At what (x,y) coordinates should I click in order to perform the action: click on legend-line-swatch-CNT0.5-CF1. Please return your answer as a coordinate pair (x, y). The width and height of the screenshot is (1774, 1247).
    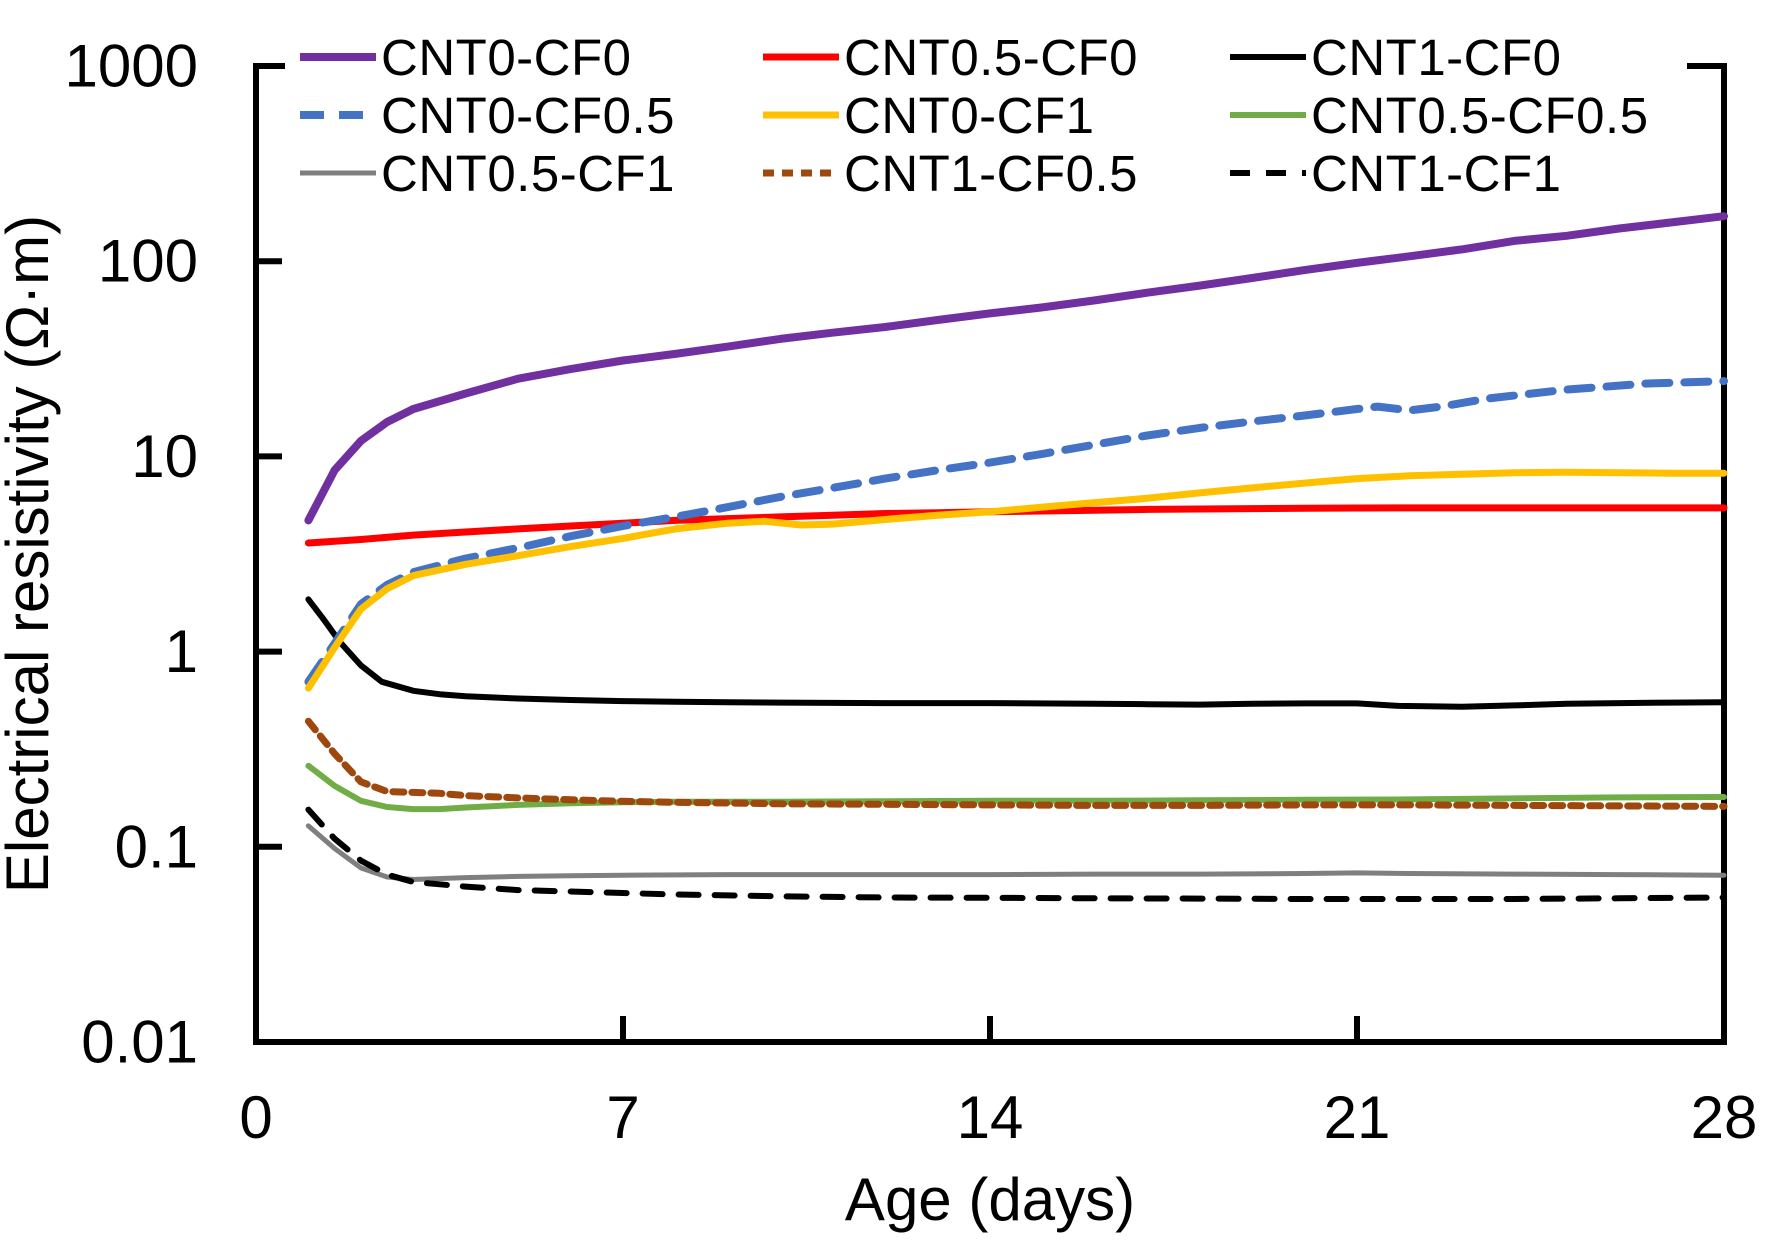
    Looking at the image, I should click on (338, 173).